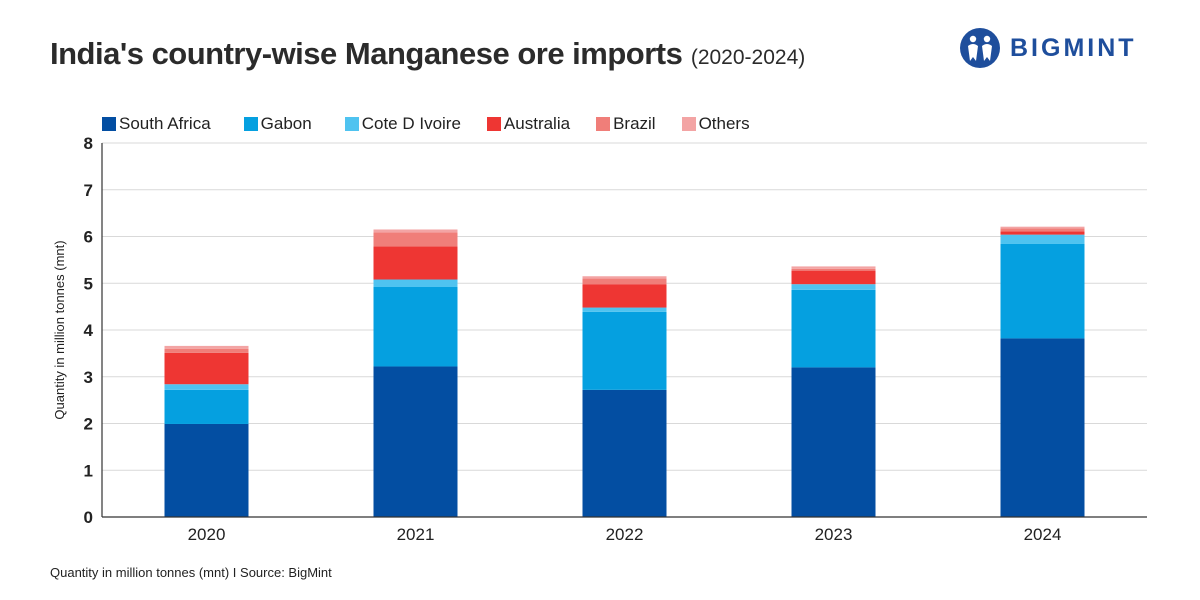 Image resolution: width=1200 pixels, height=600 pixels. Describe the element at coordinates (834, 534) in the screenshot. I see `x-tick-label: 2023` at that location.